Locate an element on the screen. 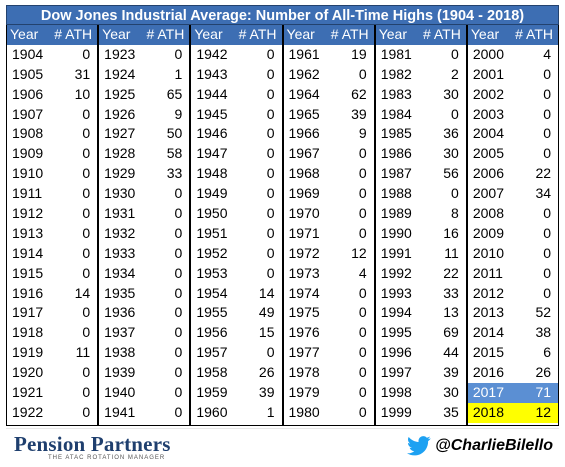 Image resolution: width=565 pixels, height=467 pixels. year-cell: 1942 is located at coordinates (212, 53).